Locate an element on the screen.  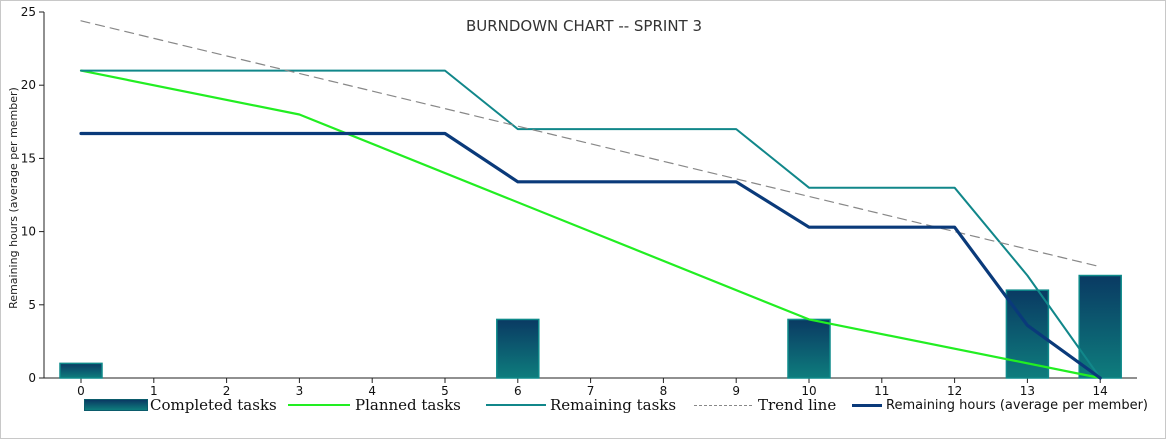
legend-swatch-remaining-tasks is located at coordinates (516, 405).